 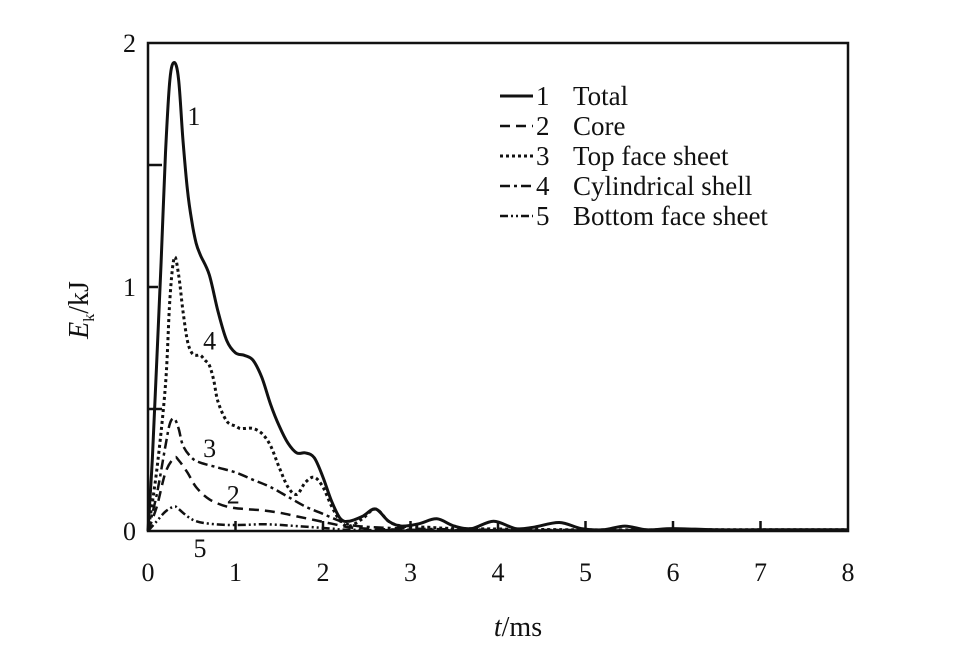 What do you see at coordinates (585, 572) in the screenshot?
I see `x-tick-label: 5` at bounding box center [585, 572].